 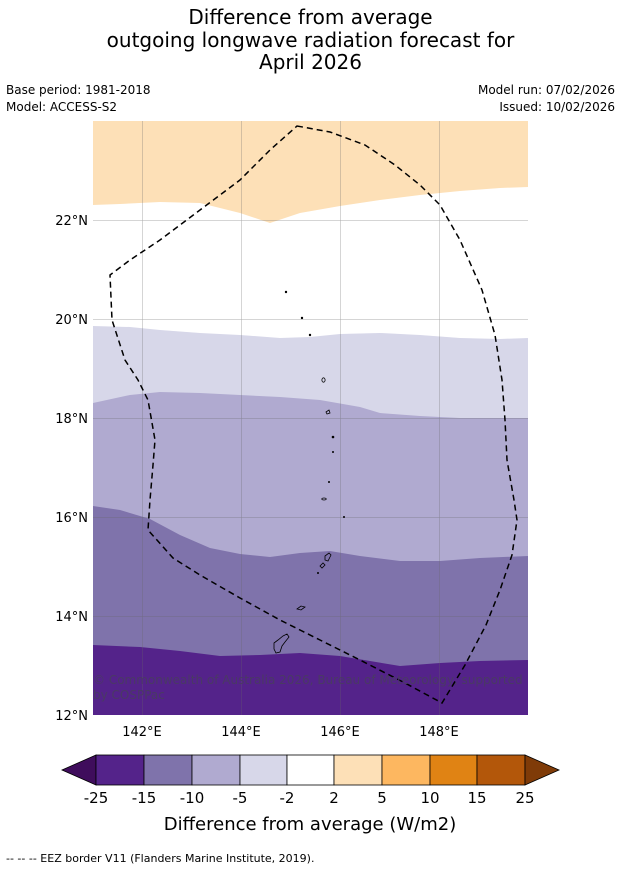 I want to click on island-saipan, so click(x=328, y=557).